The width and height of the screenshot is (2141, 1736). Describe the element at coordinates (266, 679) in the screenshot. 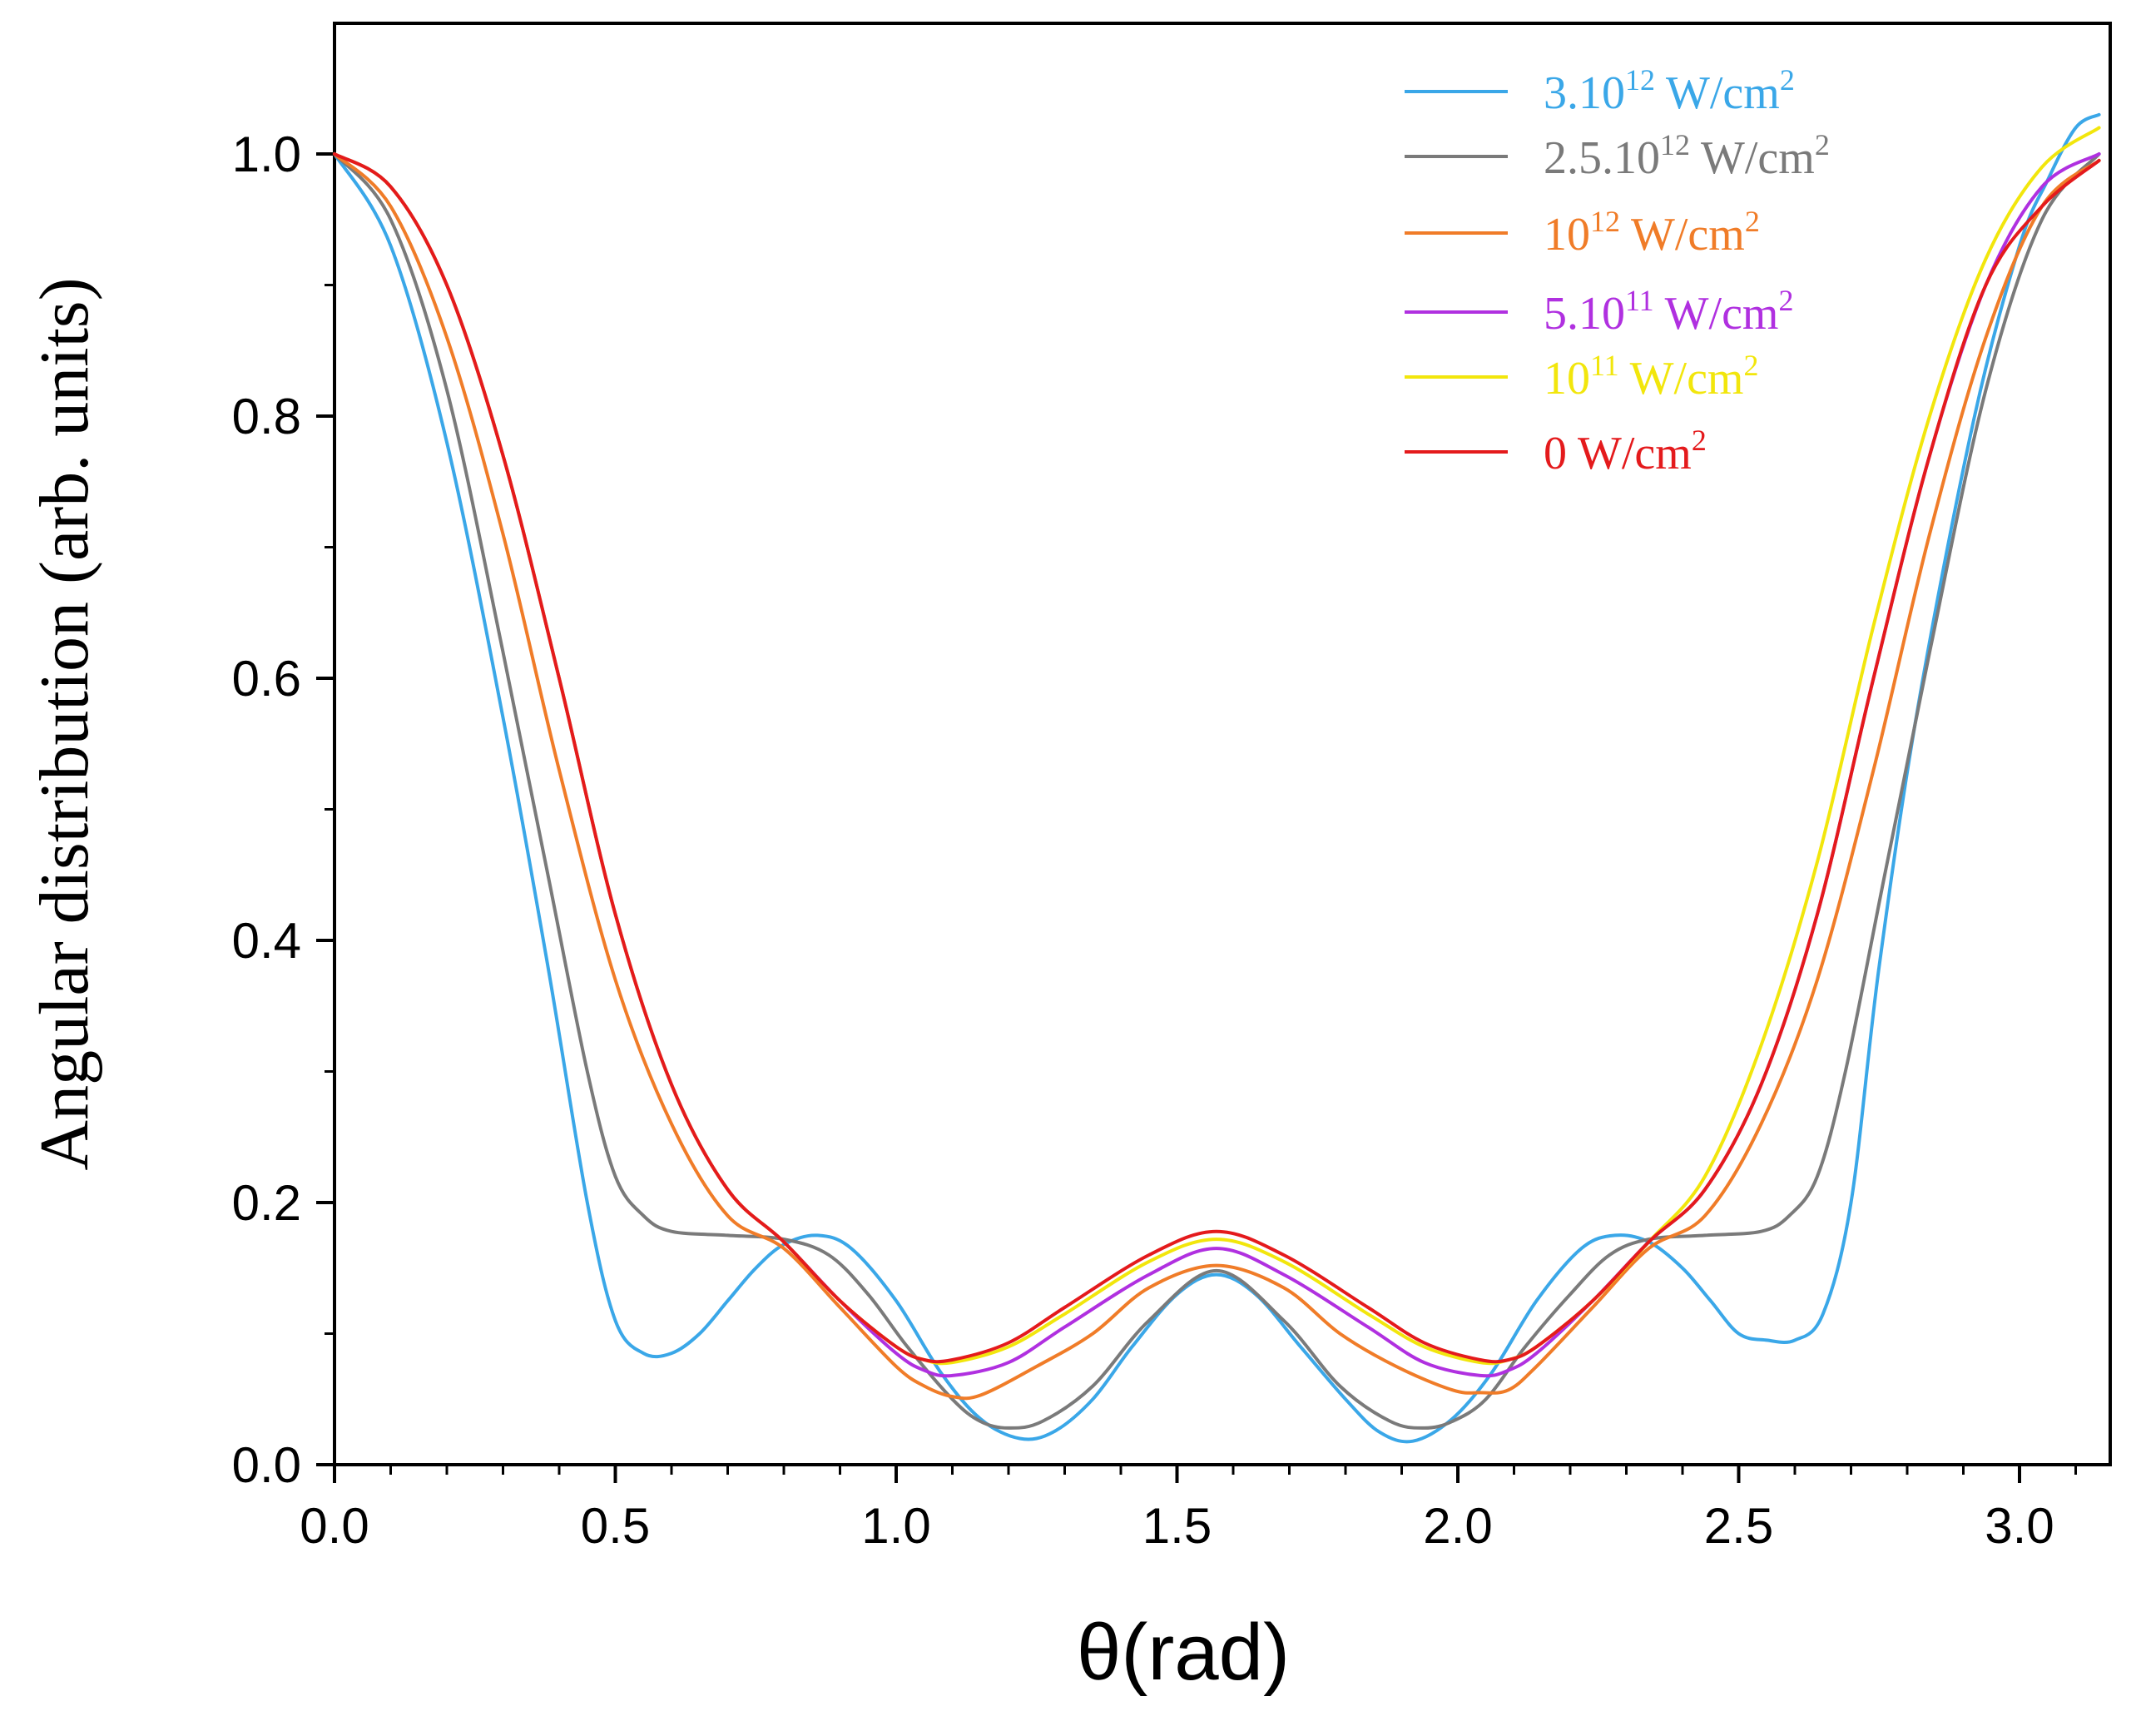

I see `y-tick-label: 0.6` at that location.